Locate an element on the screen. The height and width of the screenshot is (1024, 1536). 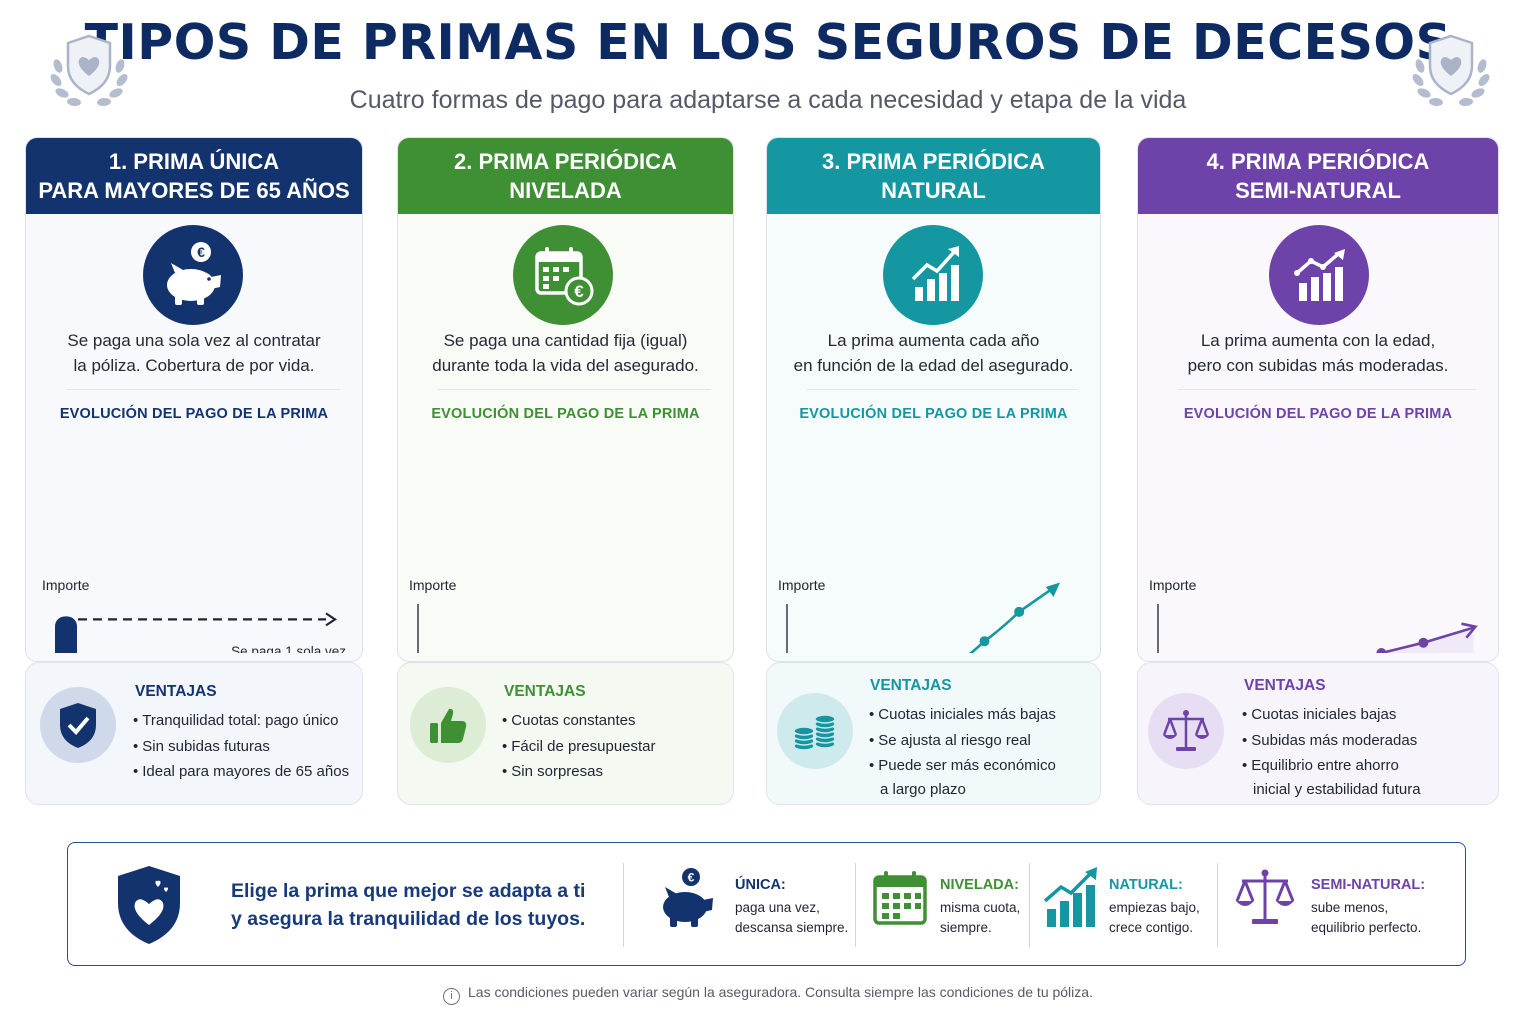
card-subtitle: NATURAL is located at coordinates (933, 190).